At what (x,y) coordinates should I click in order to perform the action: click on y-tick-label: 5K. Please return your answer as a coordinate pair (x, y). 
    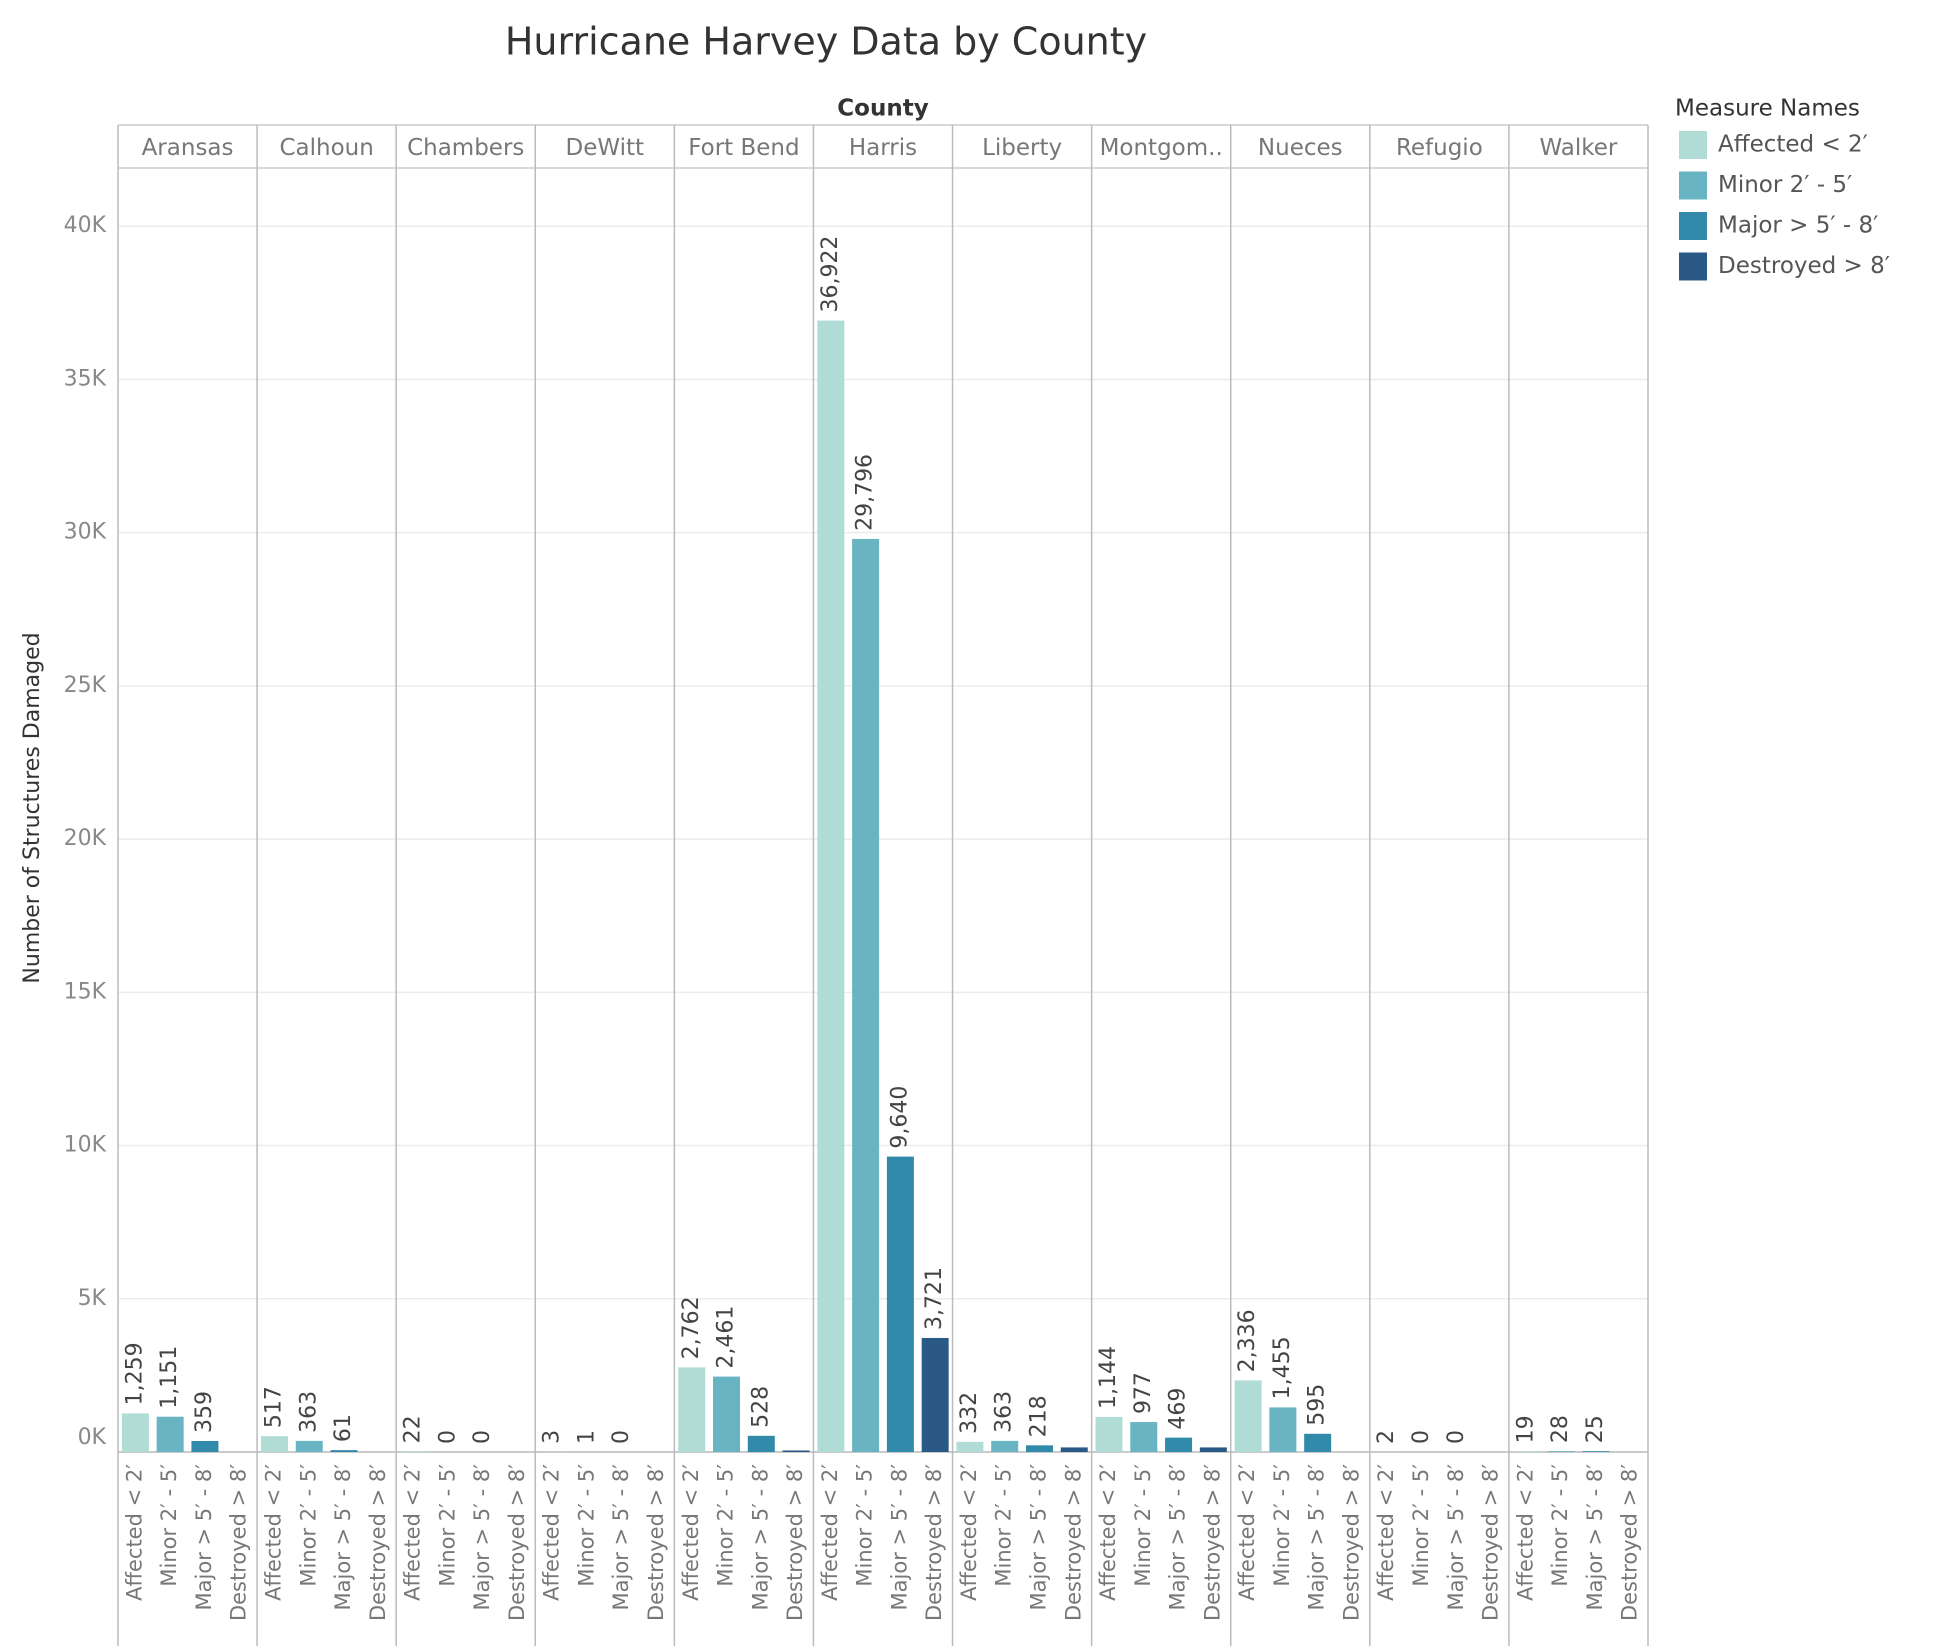
    Looking at the image, I should click on (92, 1298).